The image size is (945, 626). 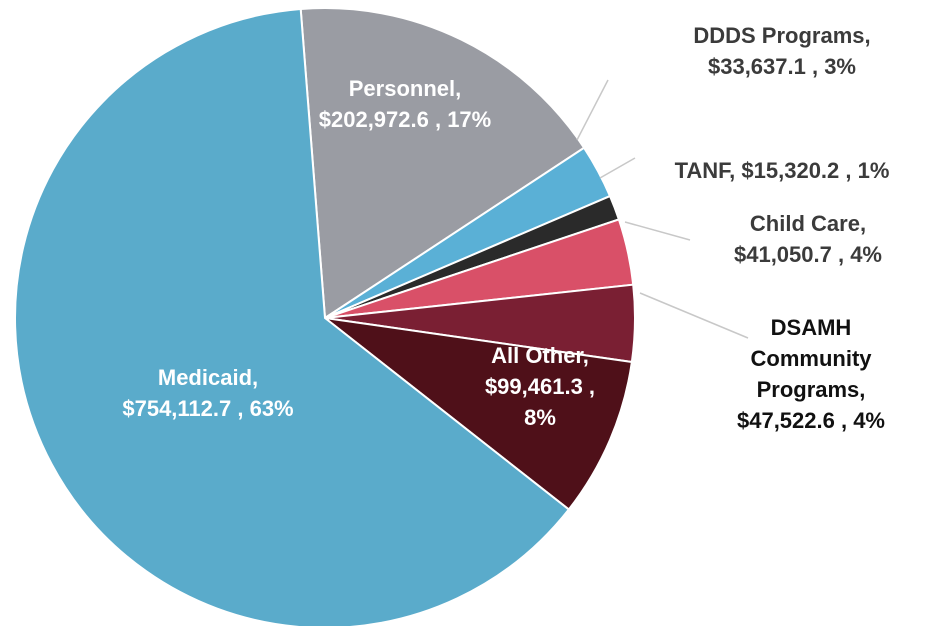 I want to click on slice-label-line: $202,972.6 , 17%, so click(x=405, y=119).